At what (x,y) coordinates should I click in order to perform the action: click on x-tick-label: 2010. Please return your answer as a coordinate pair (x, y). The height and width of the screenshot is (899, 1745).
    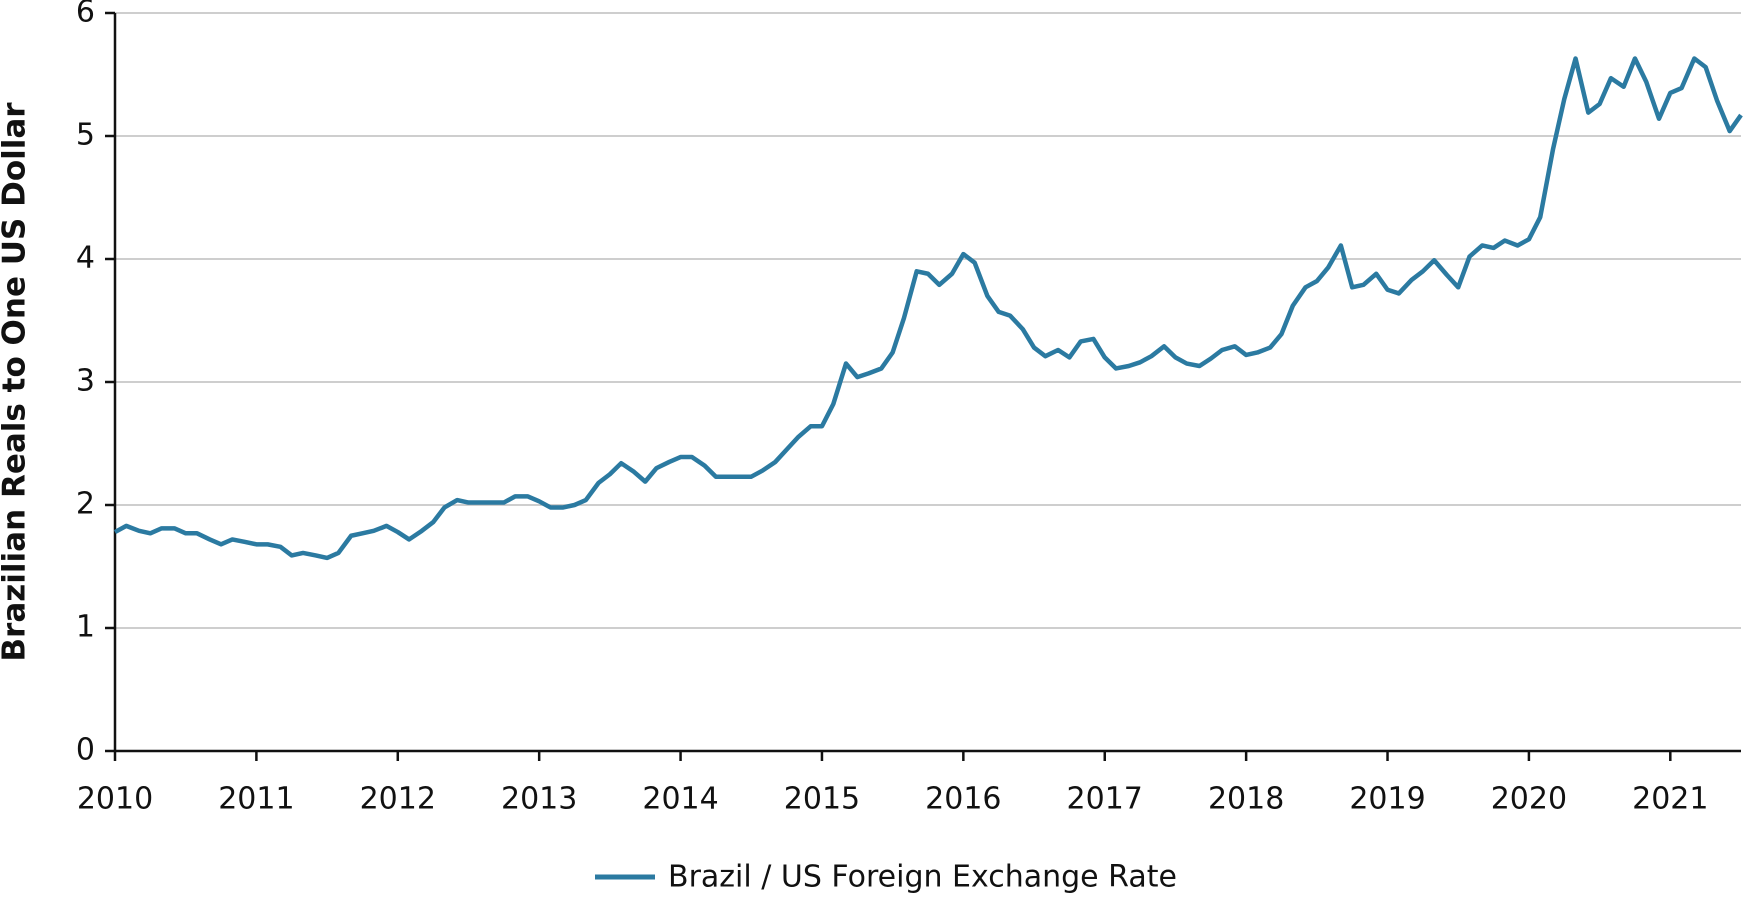
    Looking at the image, I should click on (115, 799).